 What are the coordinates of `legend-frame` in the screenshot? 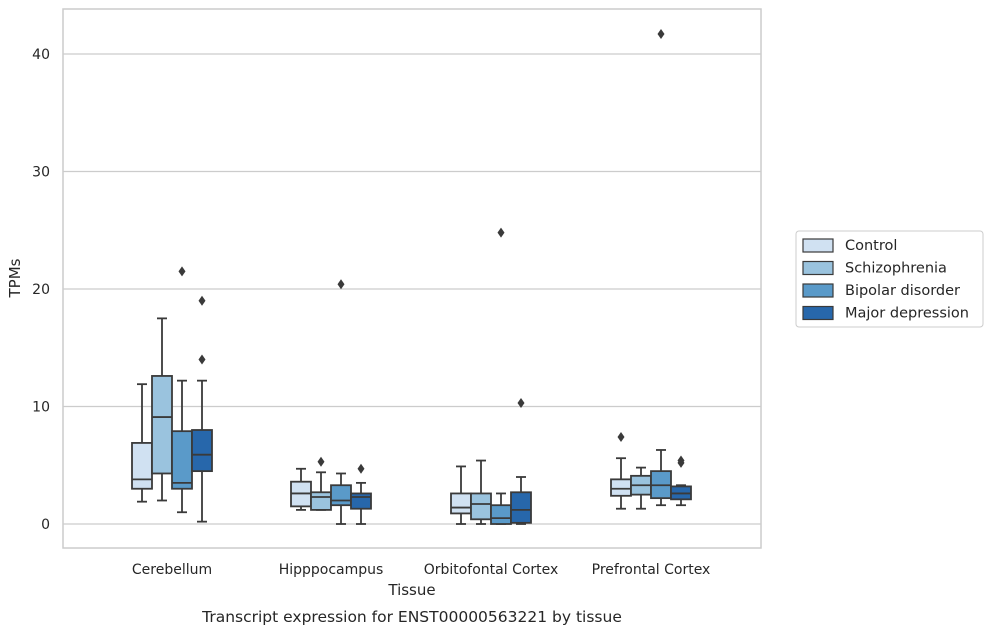 It's located at (889, 279).